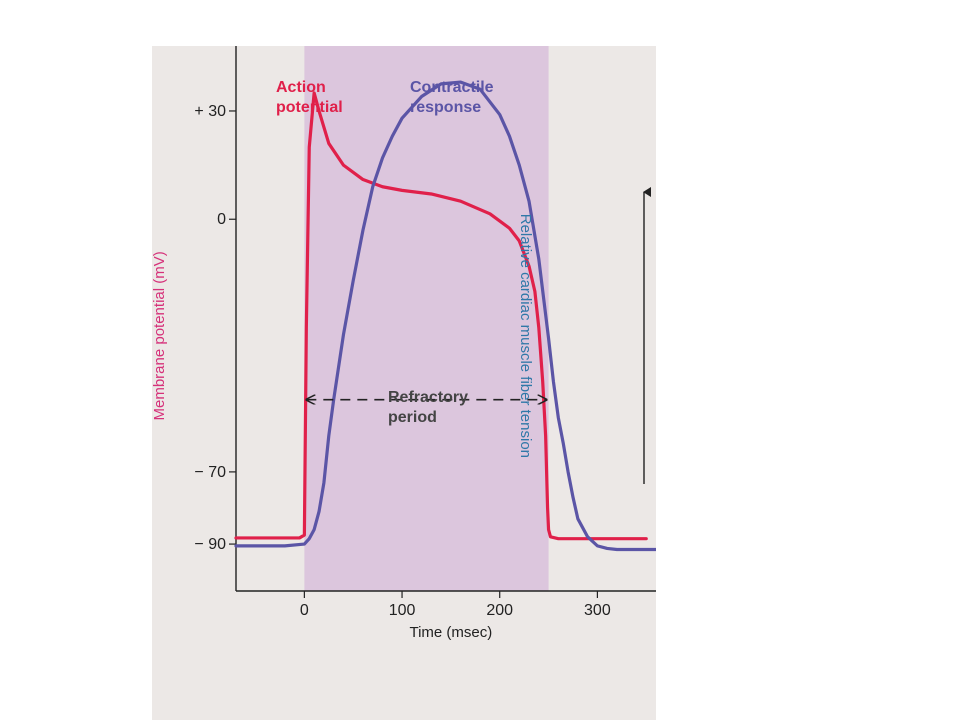 The image size is (960, 720). I want to click on y-tick-label: 0, so click(221, 219).